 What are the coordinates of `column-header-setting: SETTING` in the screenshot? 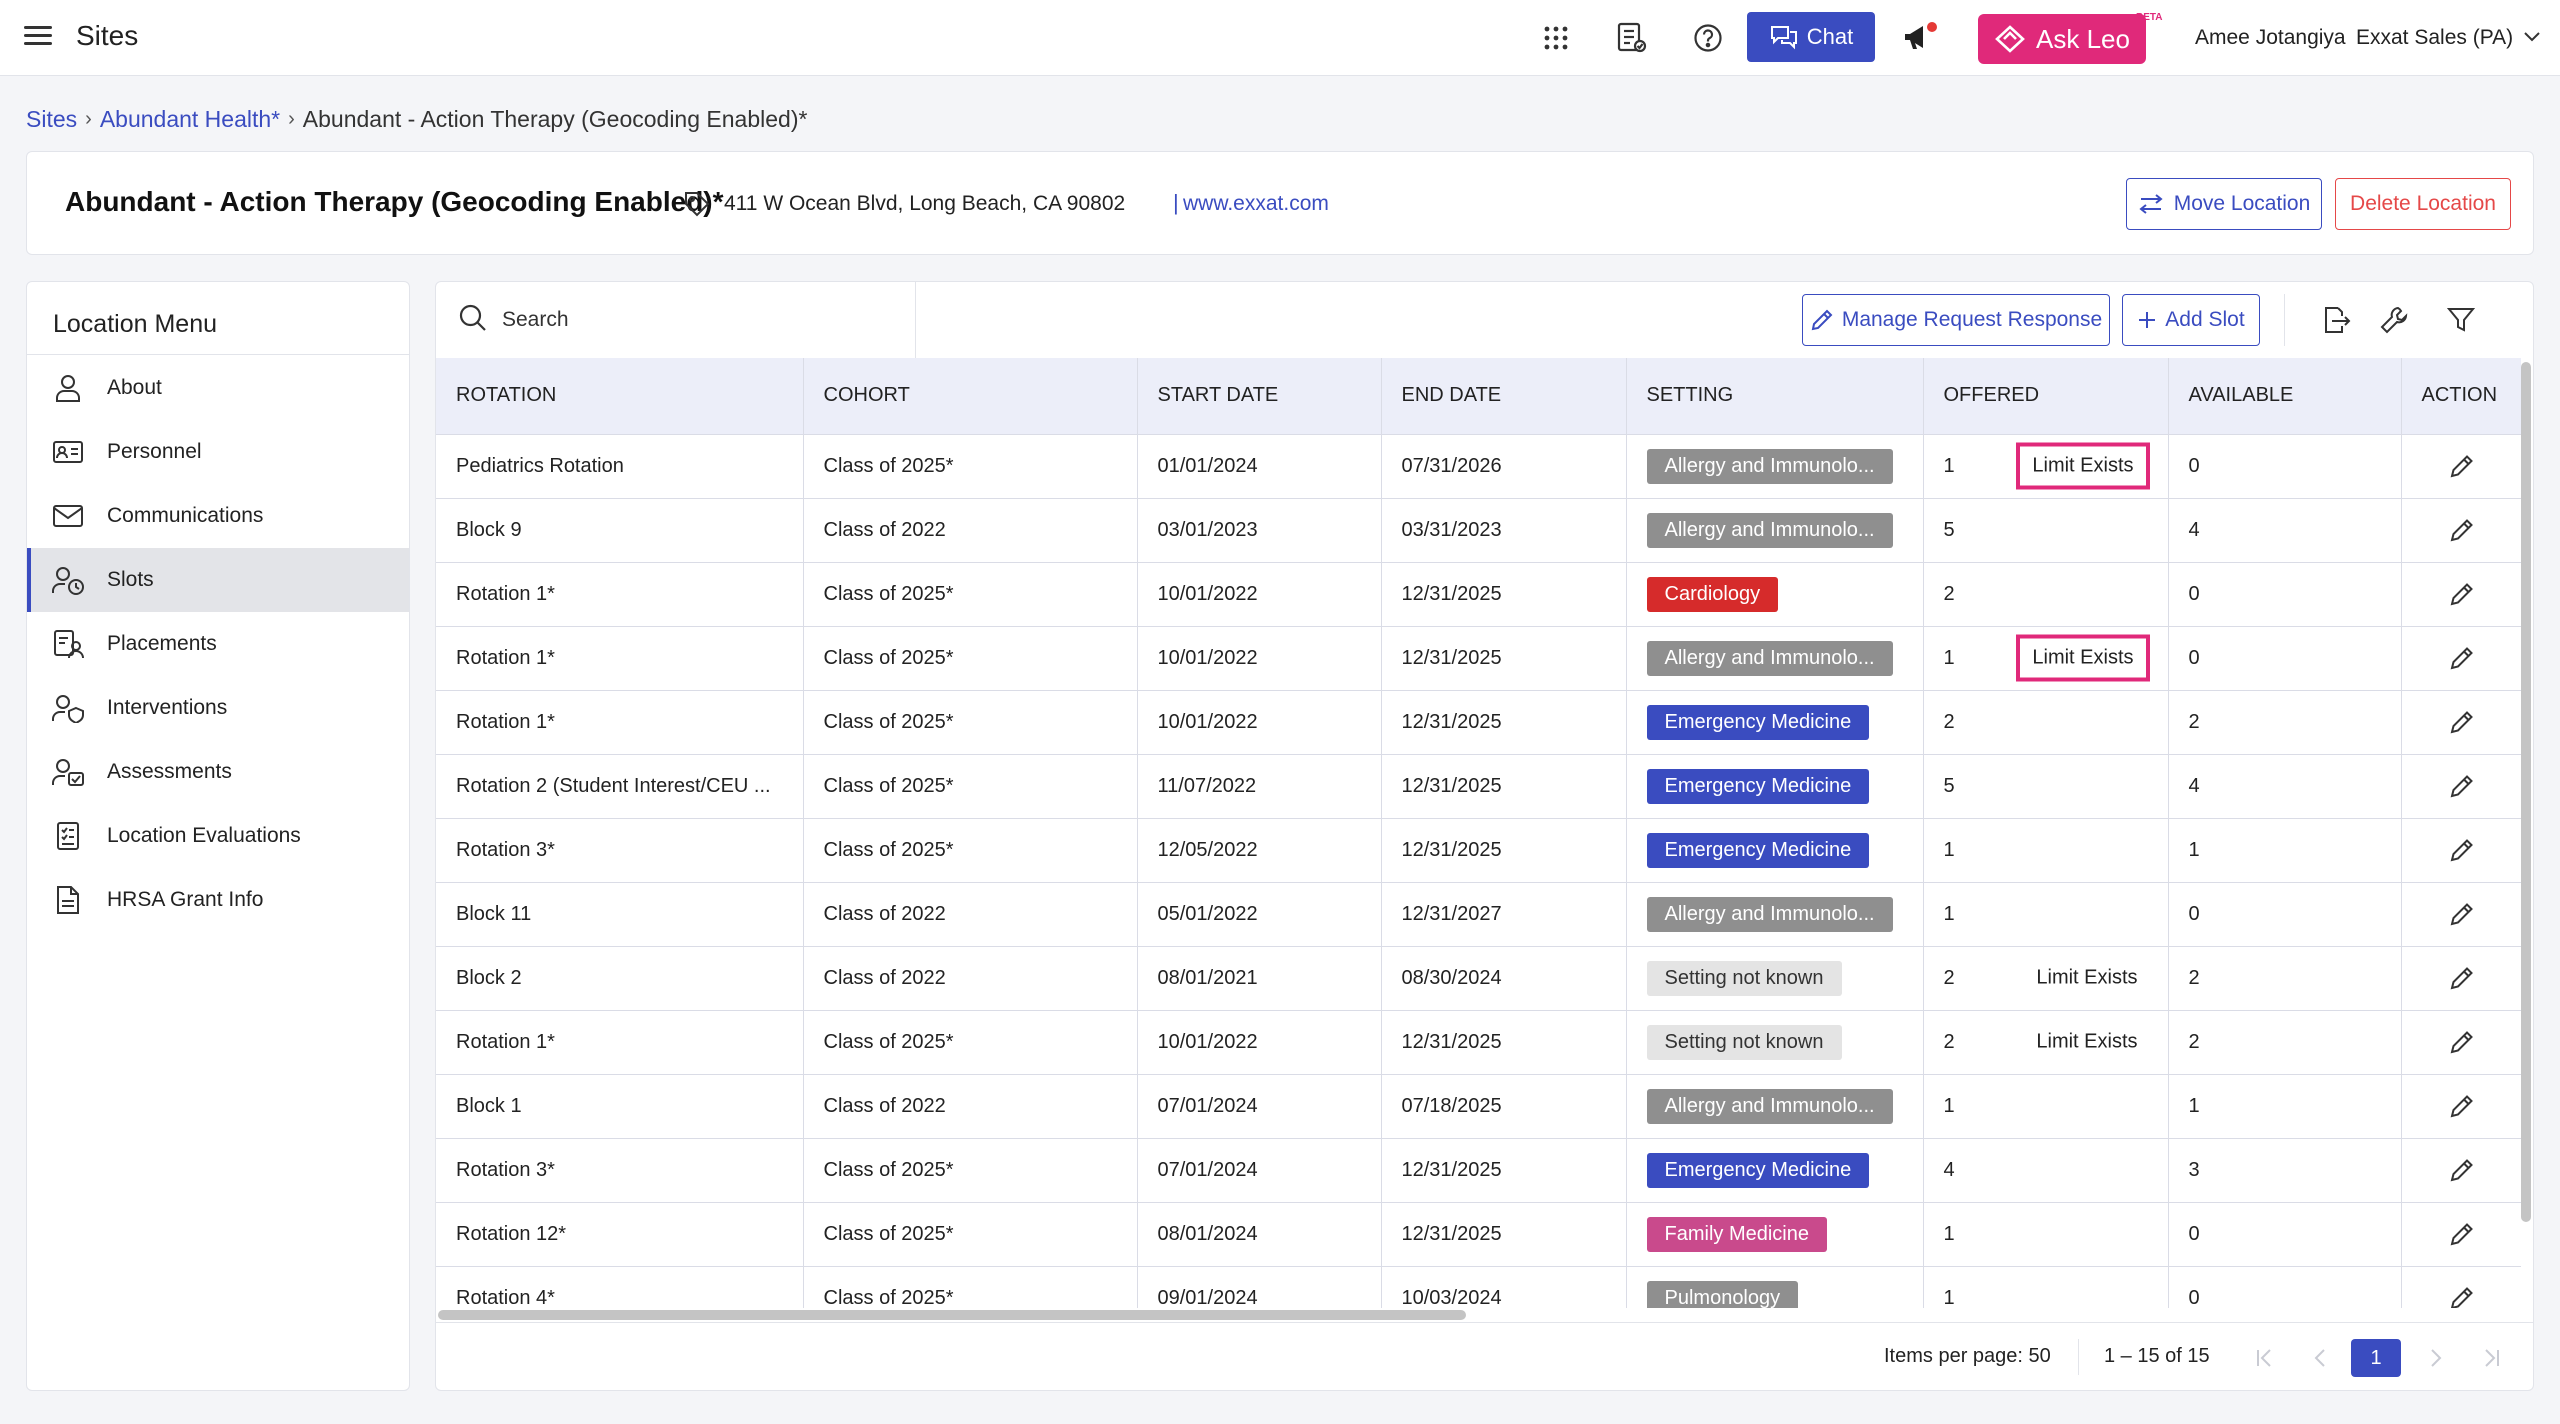 It's located at (1775, 396).